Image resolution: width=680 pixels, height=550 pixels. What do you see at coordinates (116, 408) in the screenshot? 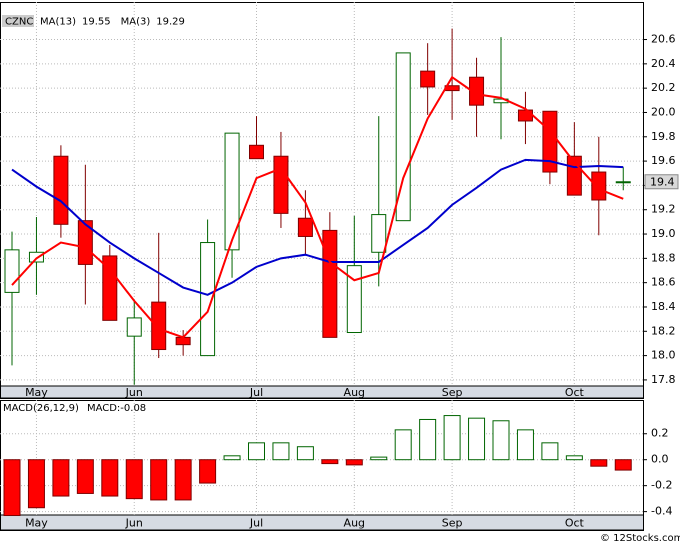
I see `panel-subtitle: MACD:-0.08` at bounding box center [116, 408].